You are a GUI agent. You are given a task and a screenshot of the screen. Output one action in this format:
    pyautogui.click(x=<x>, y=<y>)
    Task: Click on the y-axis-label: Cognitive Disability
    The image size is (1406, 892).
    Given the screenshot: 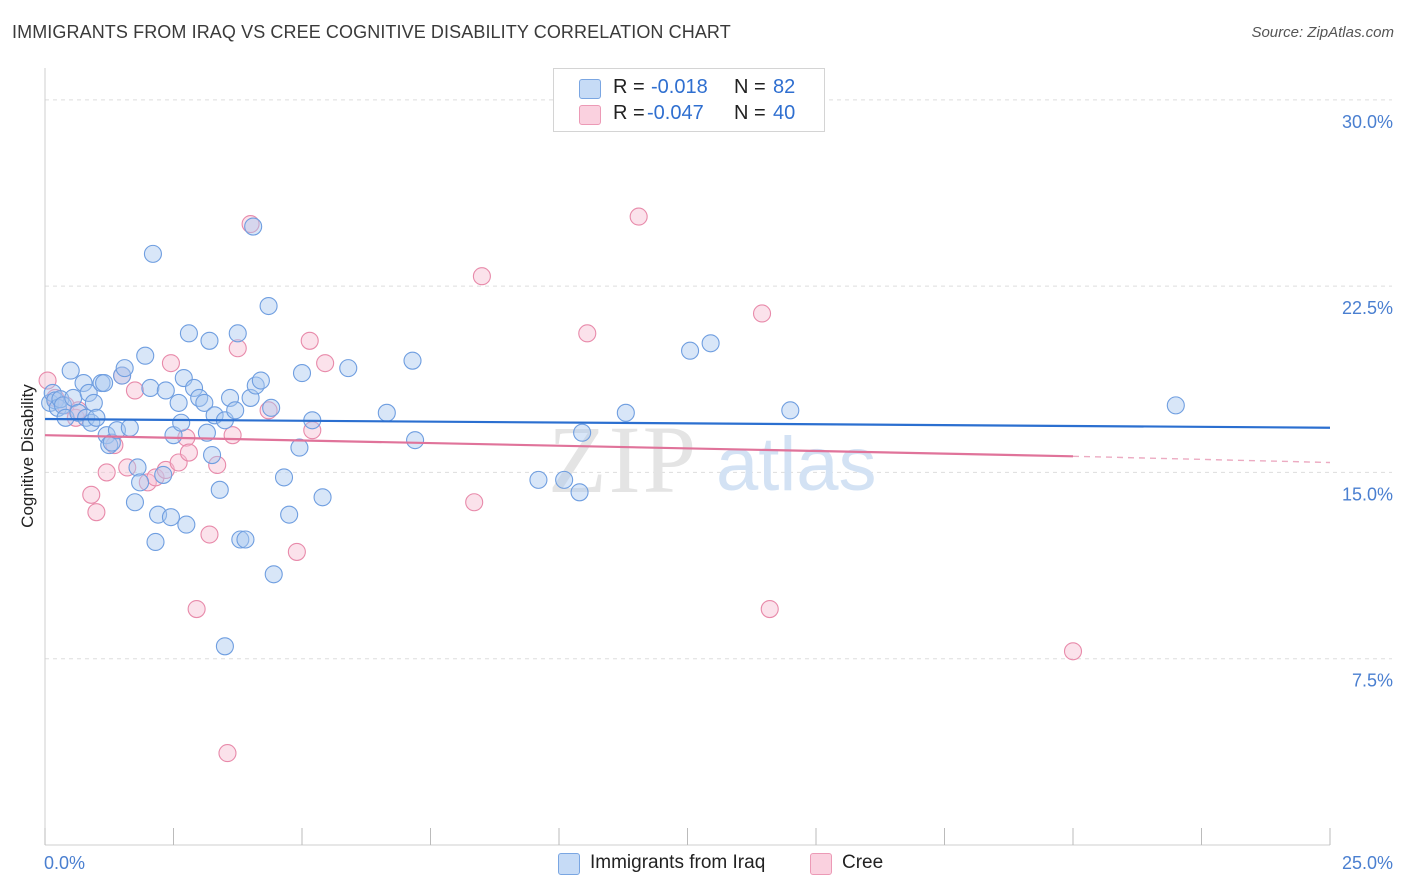 What is the action you would take?
    pyautogui.click(x=27, y=456)
    